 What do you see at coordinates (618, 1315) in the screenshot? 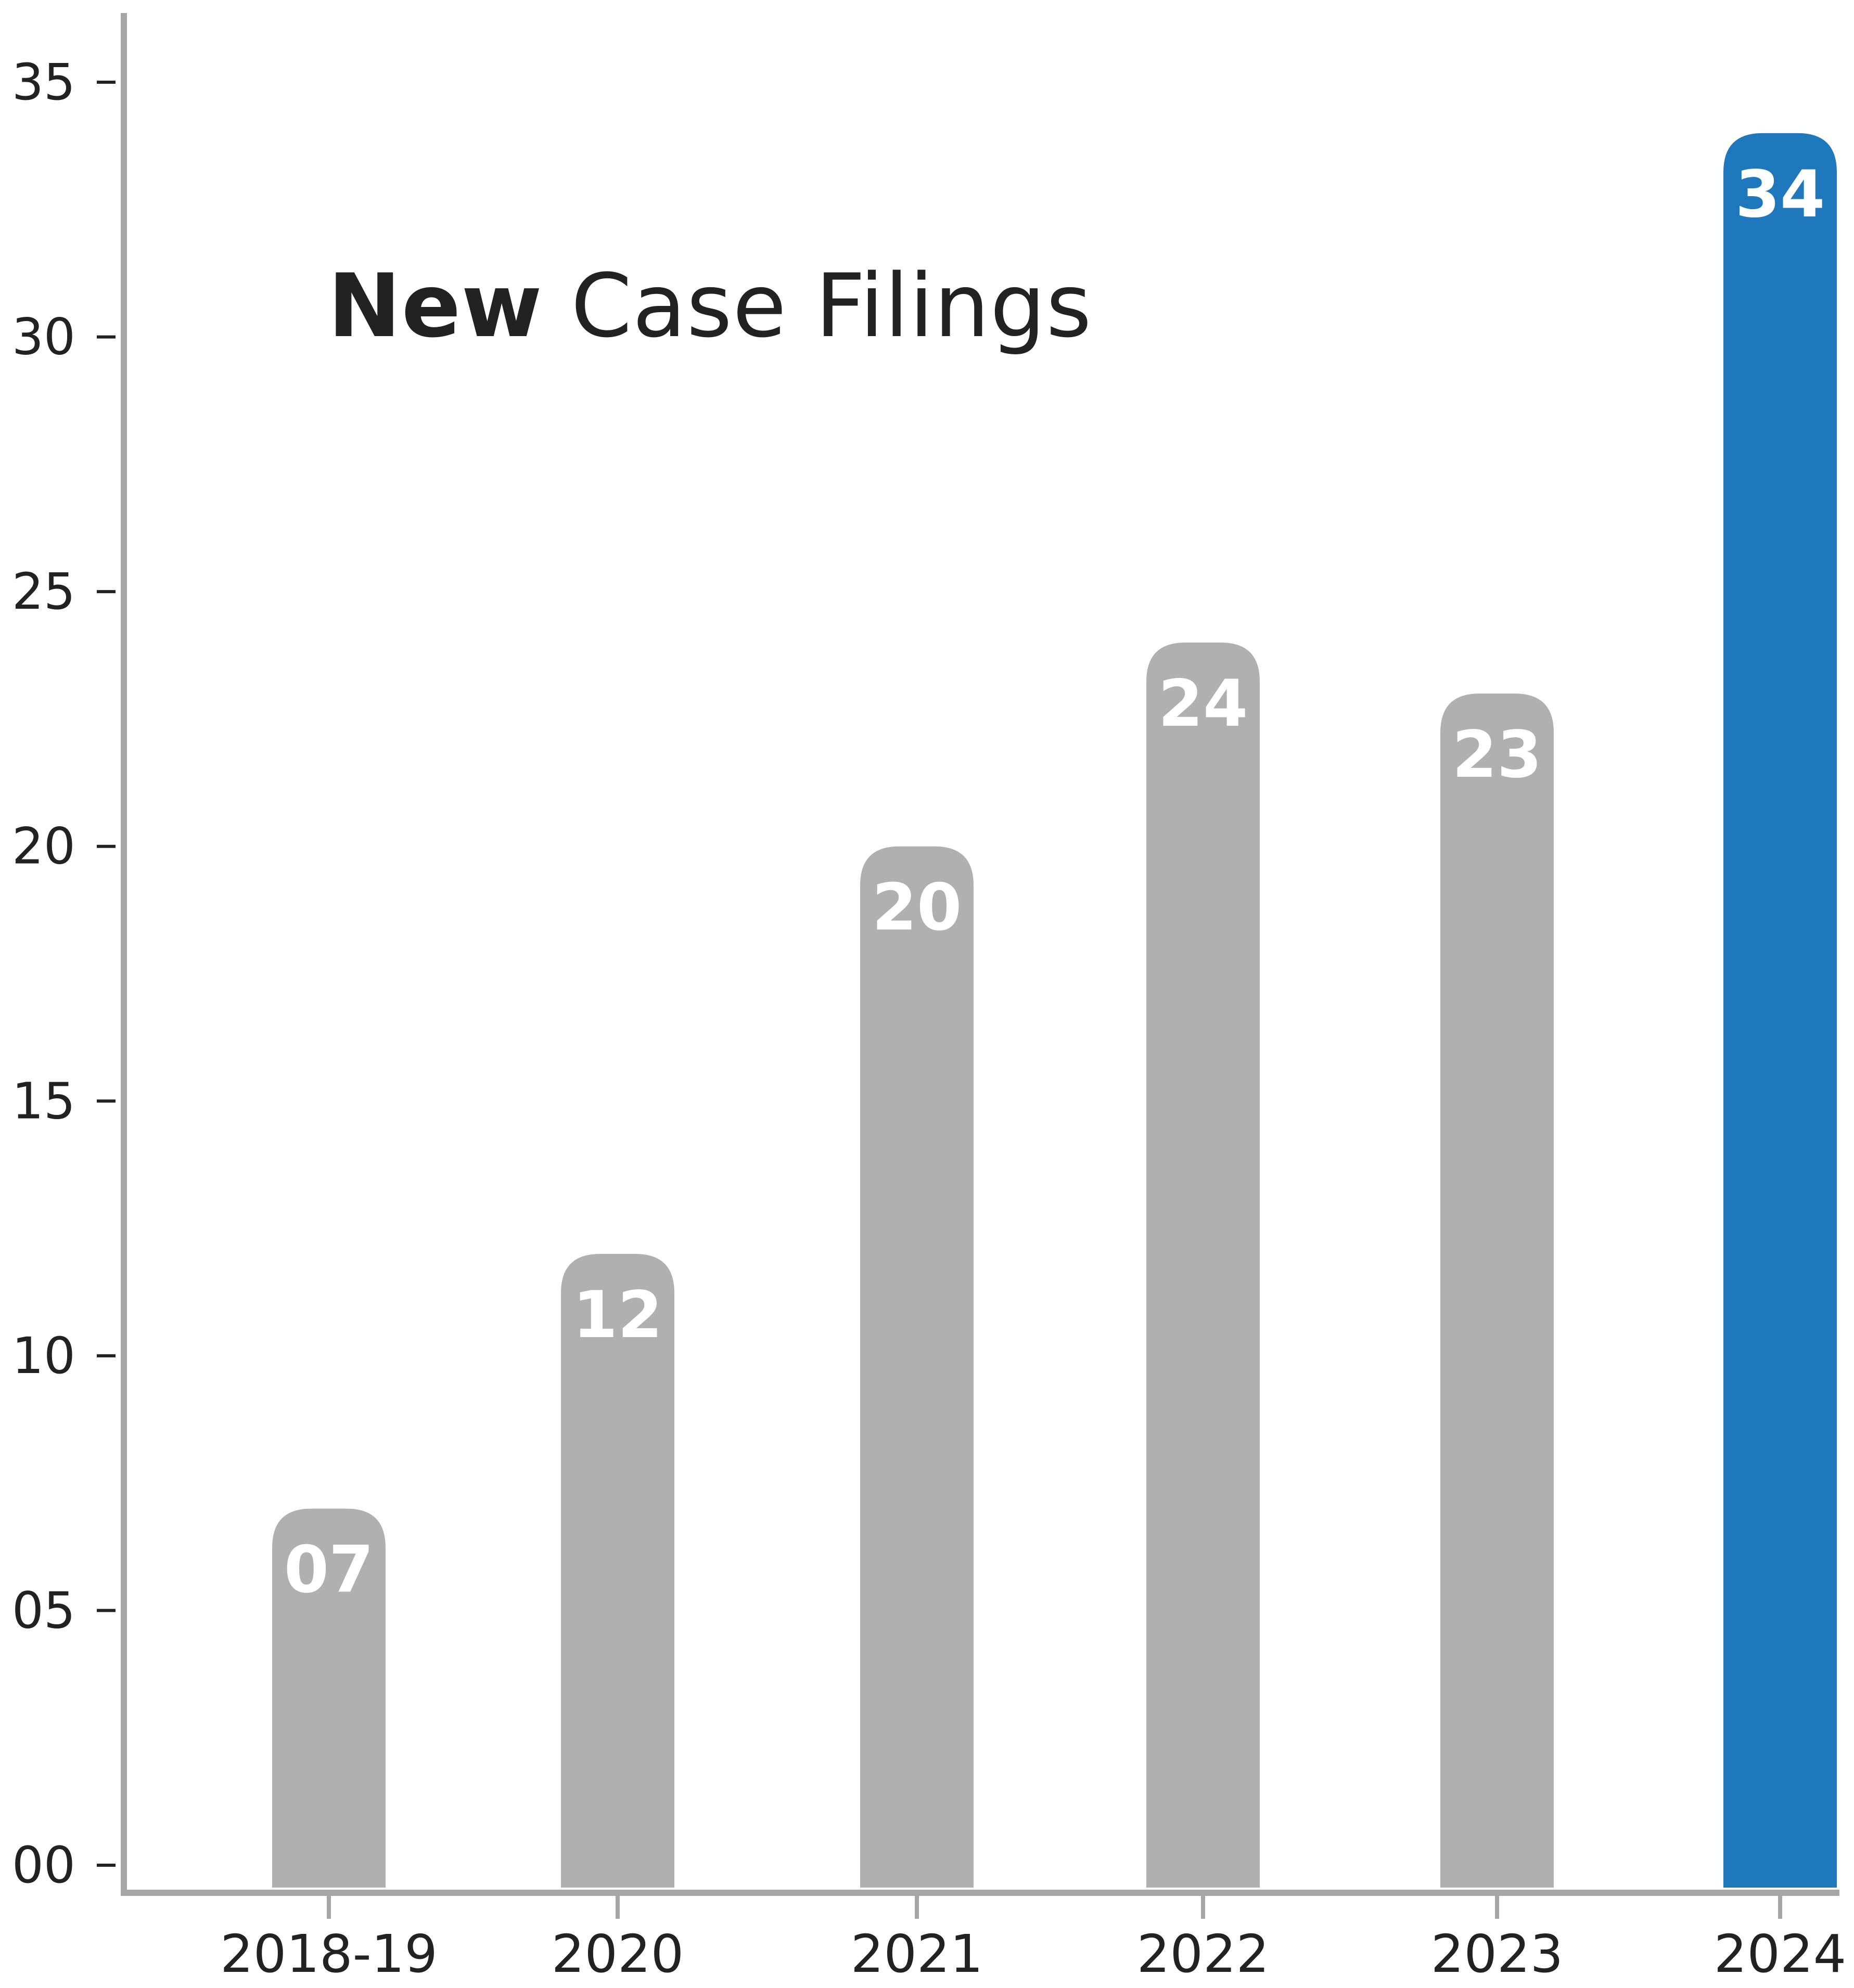
I see `bar-value-label: 12` at bounding box center [618, 1315].